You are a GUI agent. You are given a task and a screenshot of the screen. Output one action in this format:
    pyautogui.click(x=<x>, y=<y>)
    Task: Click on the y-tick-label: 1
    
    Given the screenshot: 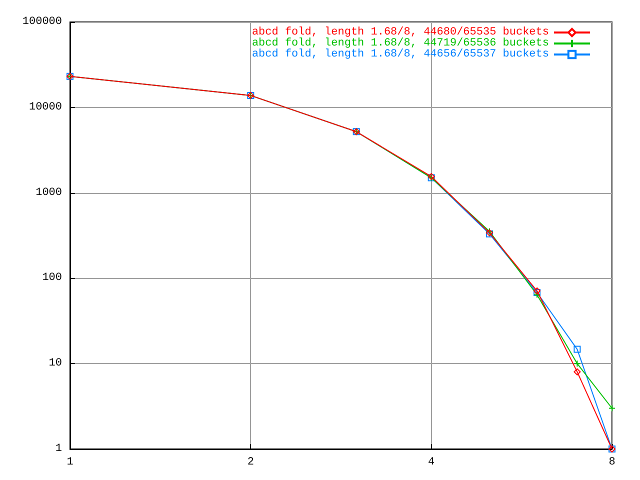 What is the action you would take?
    pyautogui.click(x=58, y=449)
    